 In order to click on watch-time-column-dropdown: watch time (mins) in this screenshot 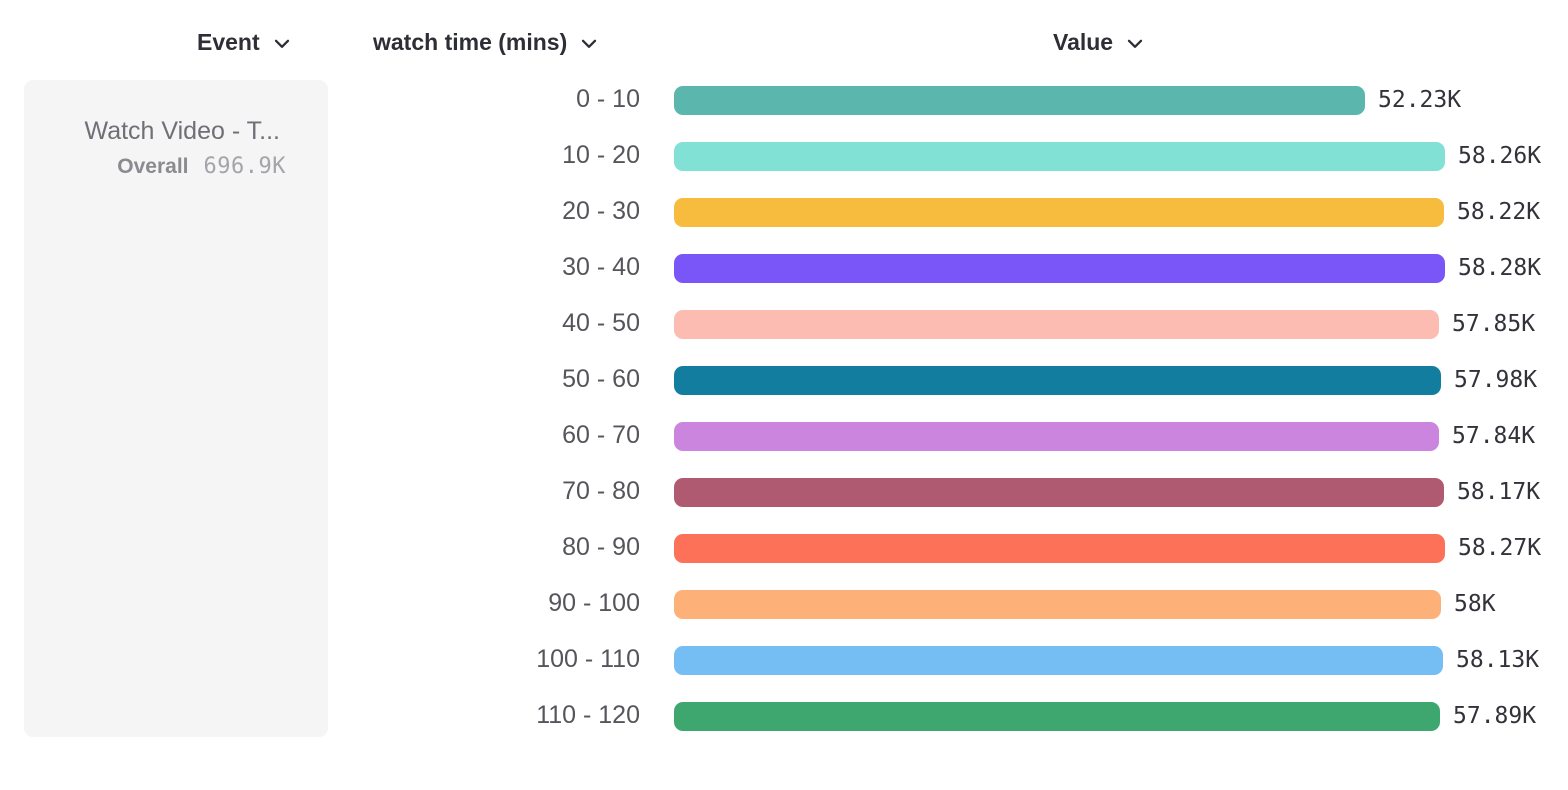, I will do `click(485, 42)`.